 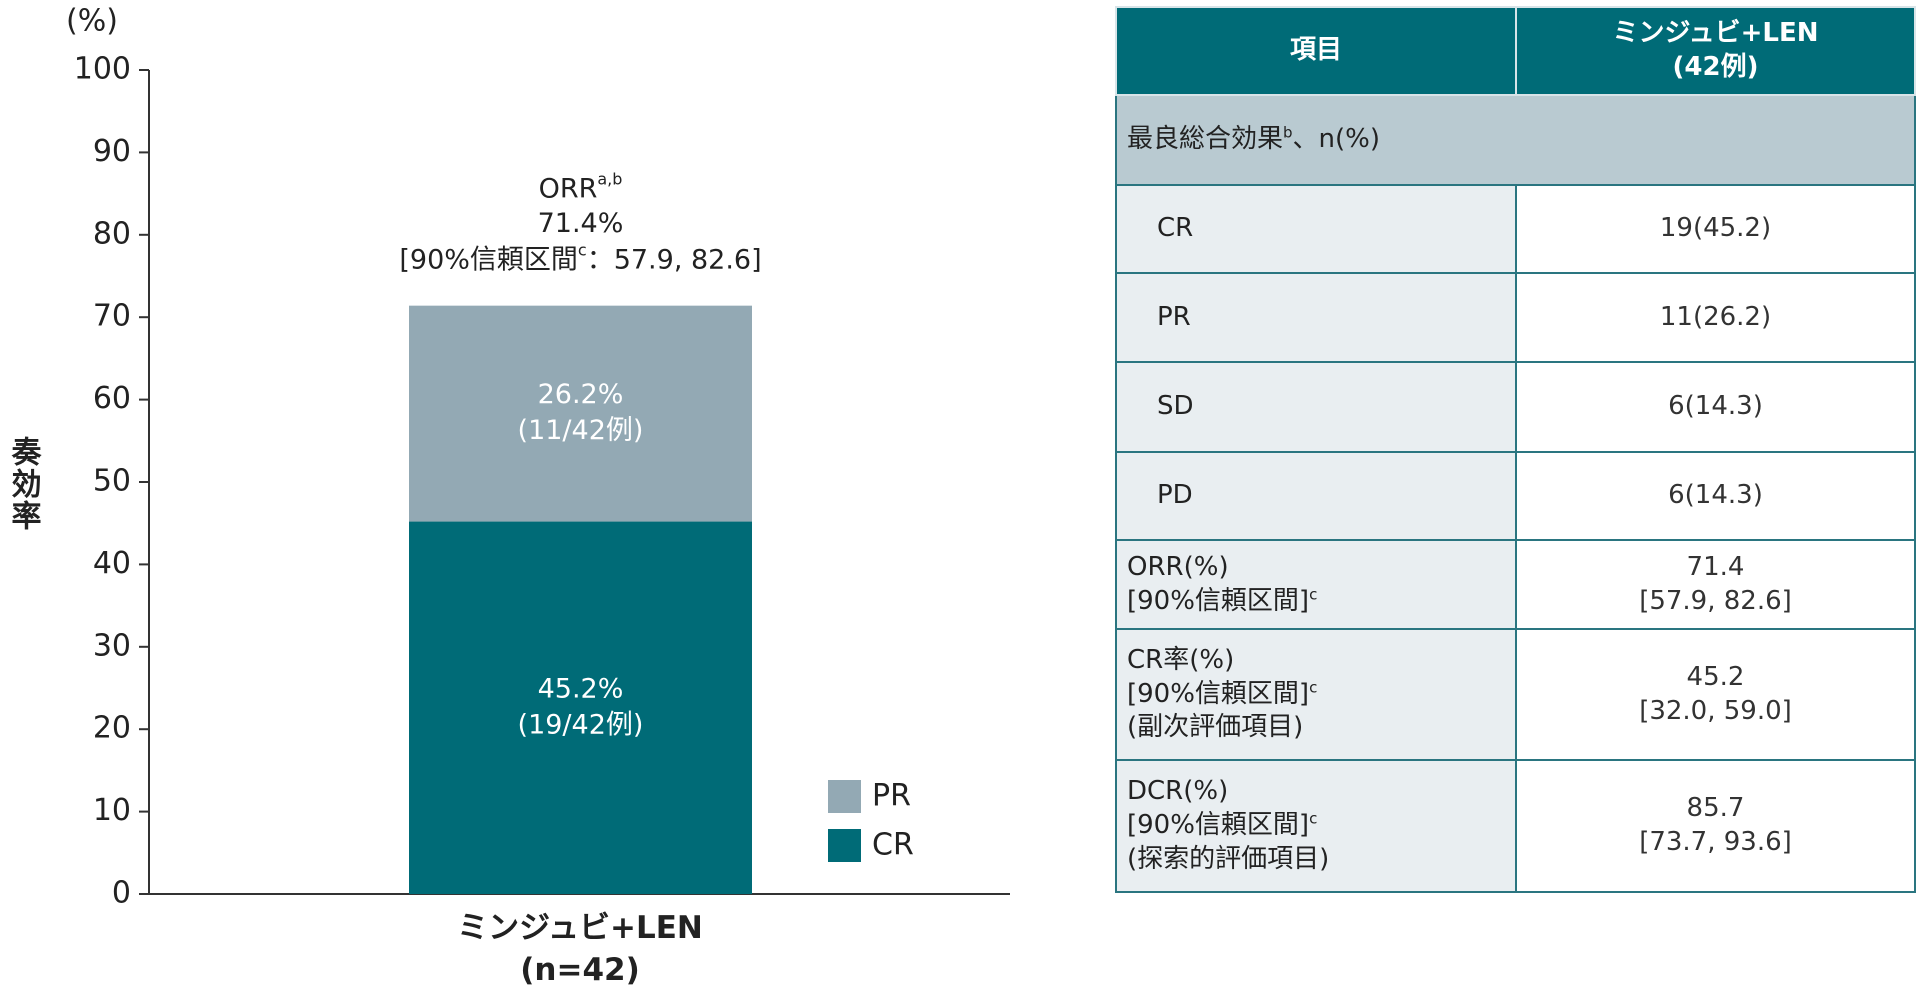 What do you see at coordinates (1715, 51) in the screenshot?
I see `header-cell: ミンジュビ+LEN (42例)` at bounding box center [1715, 51].